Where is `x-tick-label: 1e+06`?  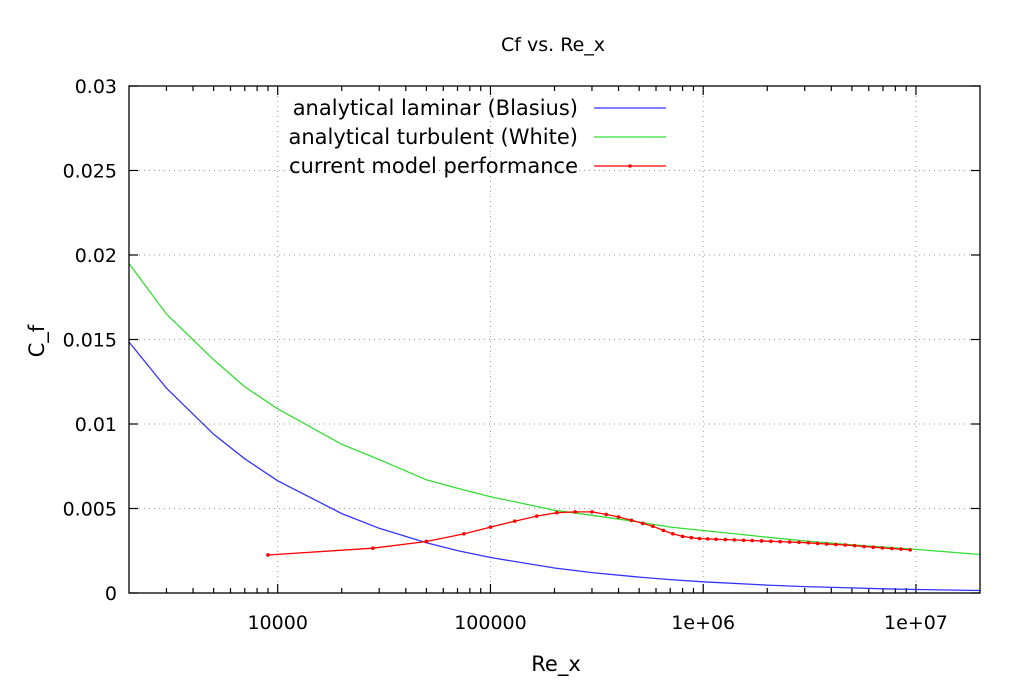 x-tick-label: 1e+06 is located at coordinates (703, 623).